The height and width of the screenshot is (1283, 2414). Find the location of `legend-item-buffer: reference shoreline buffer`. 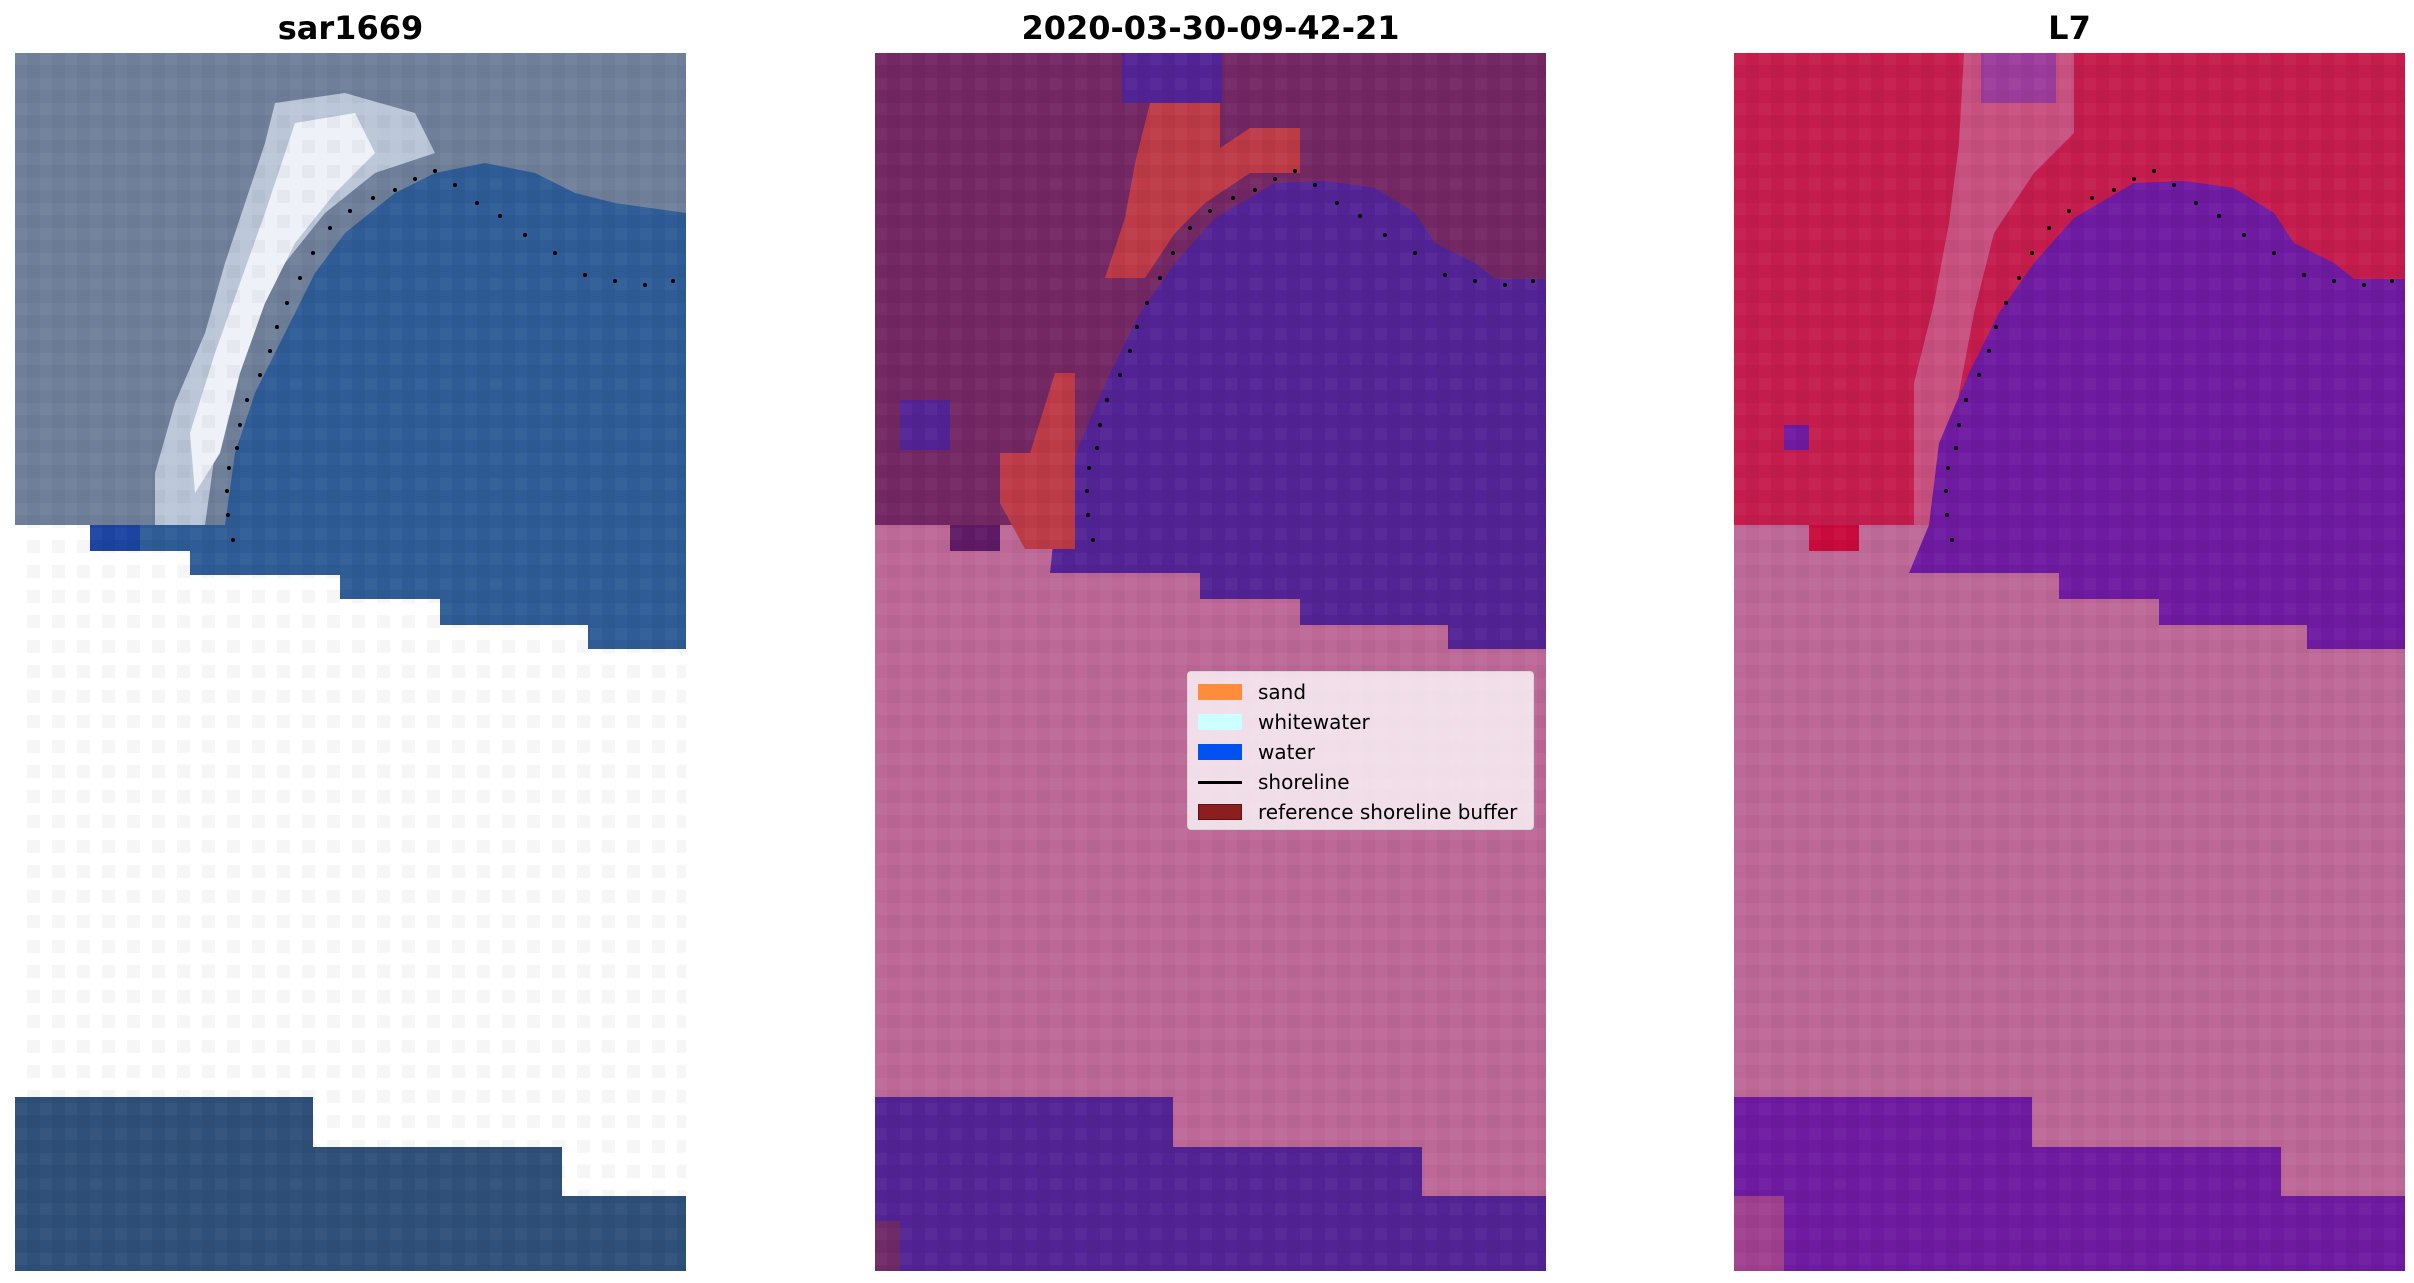

legend-item-buffer: reference shoreline buffer is located at coordinates (1357, 812).